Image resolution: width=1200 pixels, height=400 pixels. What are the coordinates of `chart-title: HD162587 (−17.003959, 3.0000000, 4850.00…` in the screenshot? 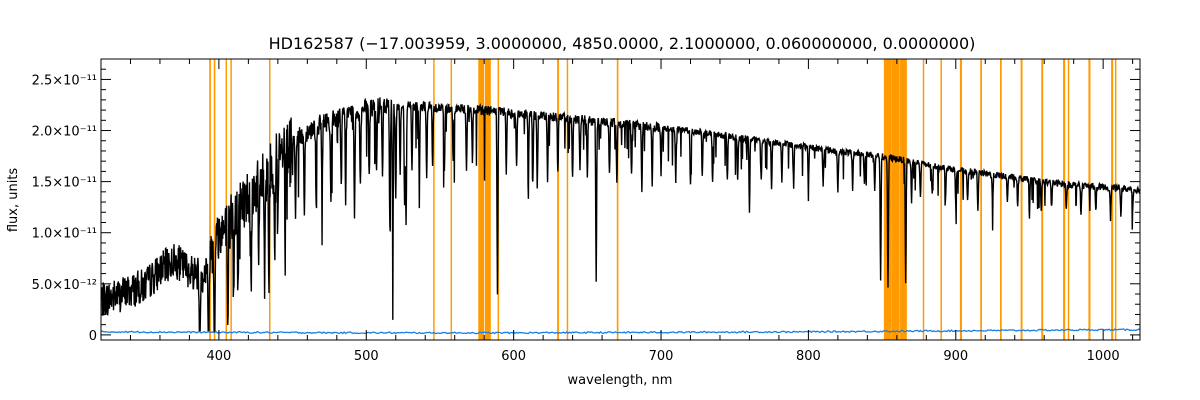 It's located at (622, 43).